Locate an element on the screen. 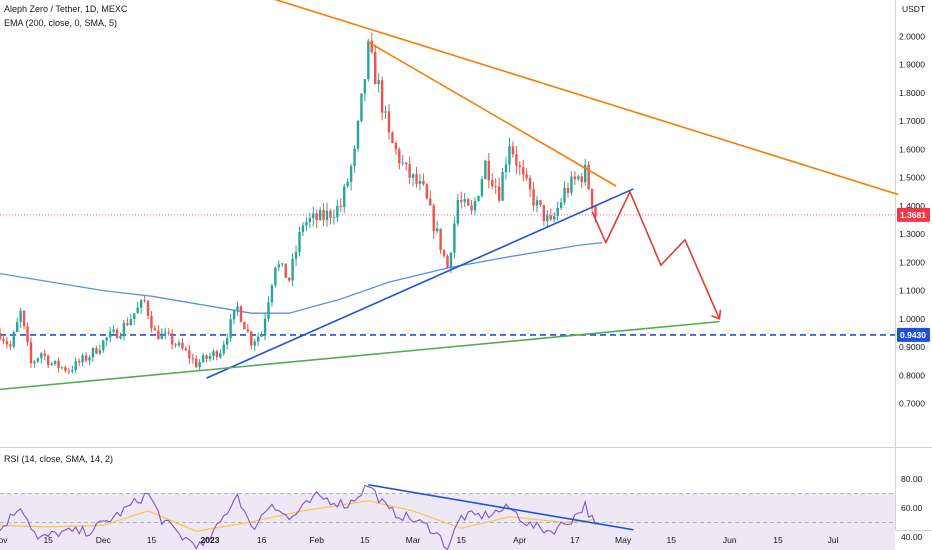 This screenshot has width=932, height=550. chart-title: Aleph Zero / Tether, 1D, MEXC is located at coordinates (66, 9).